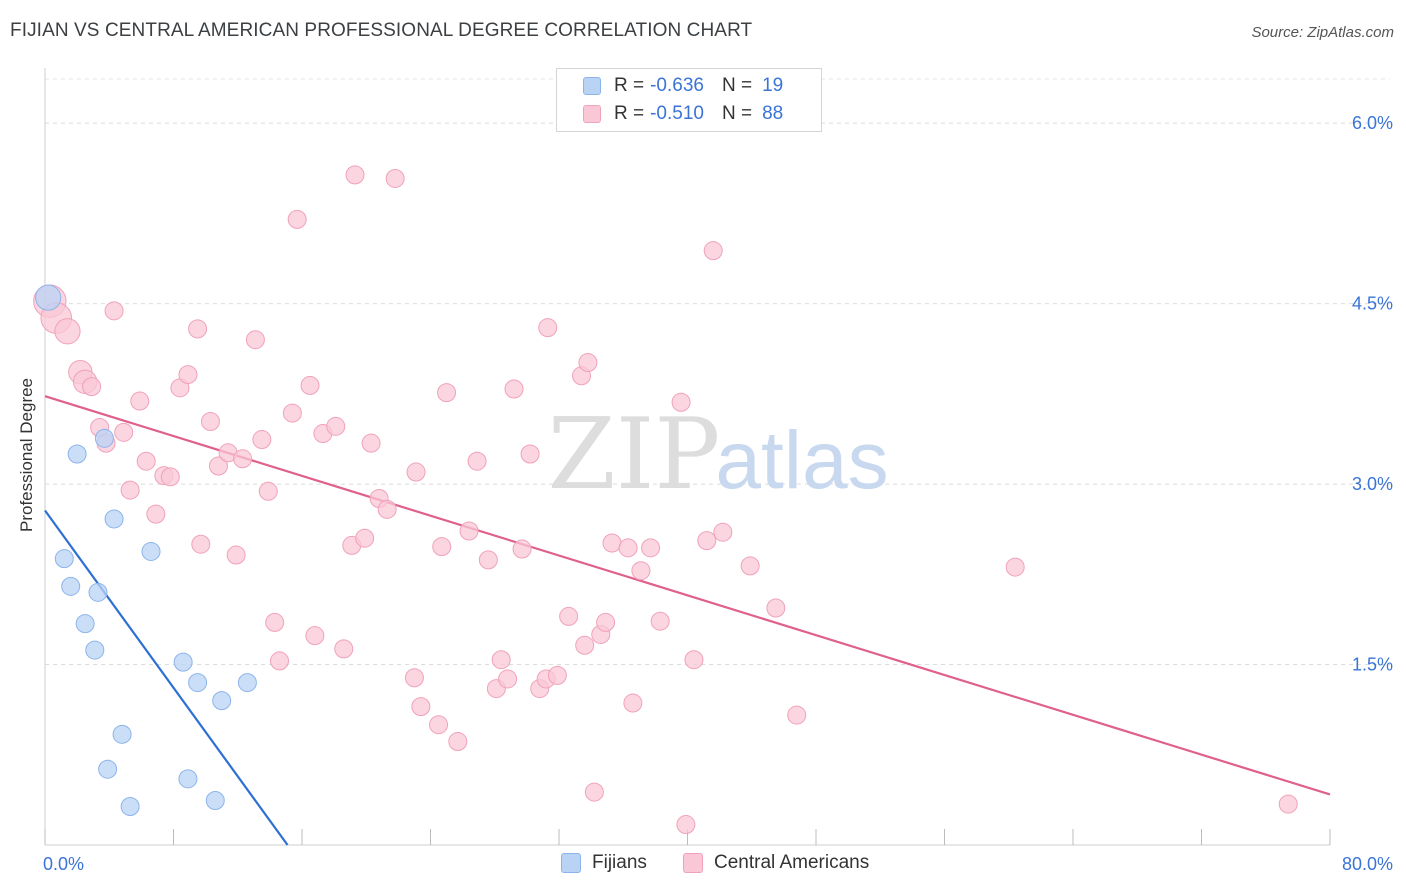 The height and width of the screenshot is (892, 1406). Describe the element at coordinates (1372, 304) in the screenshot. I see `y-tick-label: 4.5%` at that location.